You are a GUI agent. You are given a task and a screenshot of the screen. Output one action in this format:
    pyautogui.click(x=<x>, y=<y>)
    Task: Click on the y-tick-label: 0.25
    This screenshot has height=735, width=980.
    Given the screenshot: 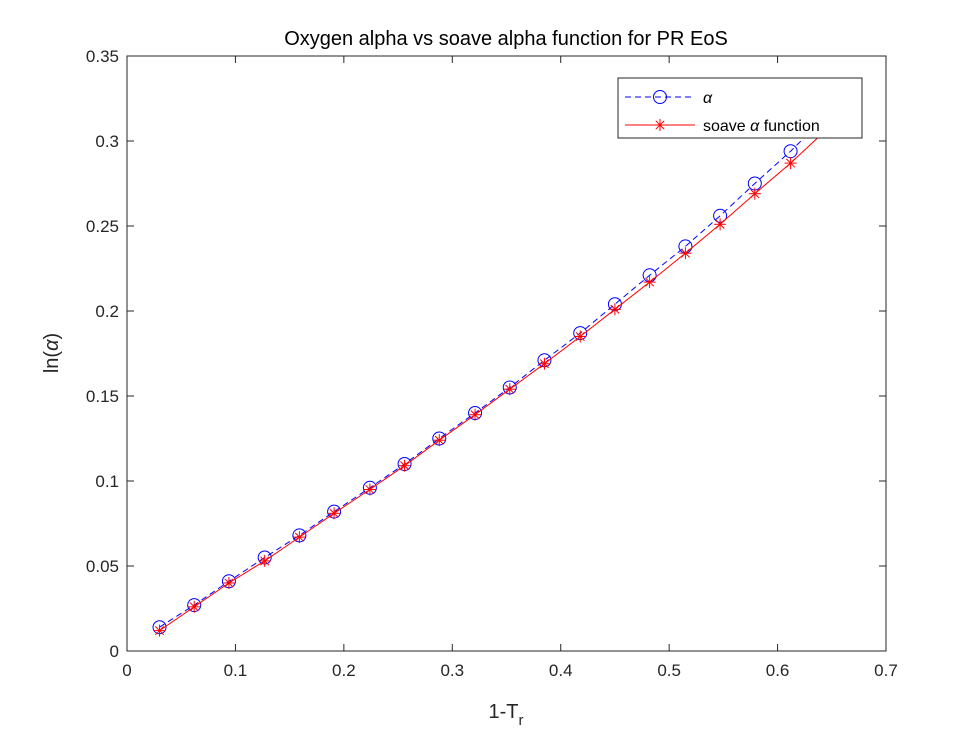 What is the action you would take?
    pyautogui.click(x=102, y=226)
    